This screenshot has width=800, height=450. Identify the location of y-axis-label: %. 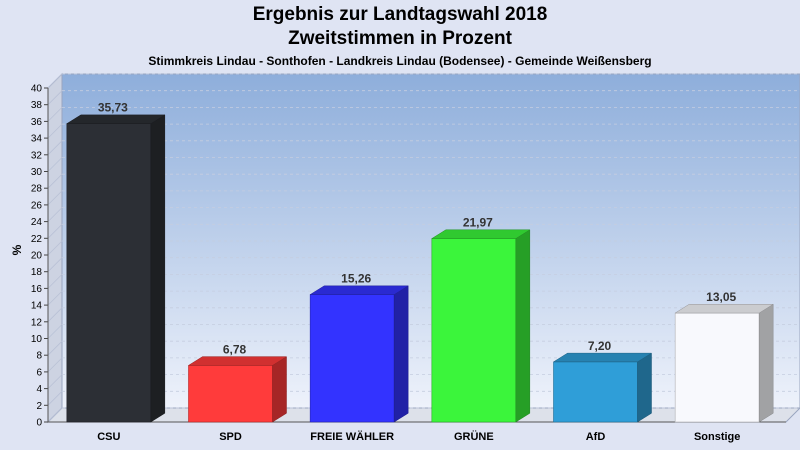
(17, 249).